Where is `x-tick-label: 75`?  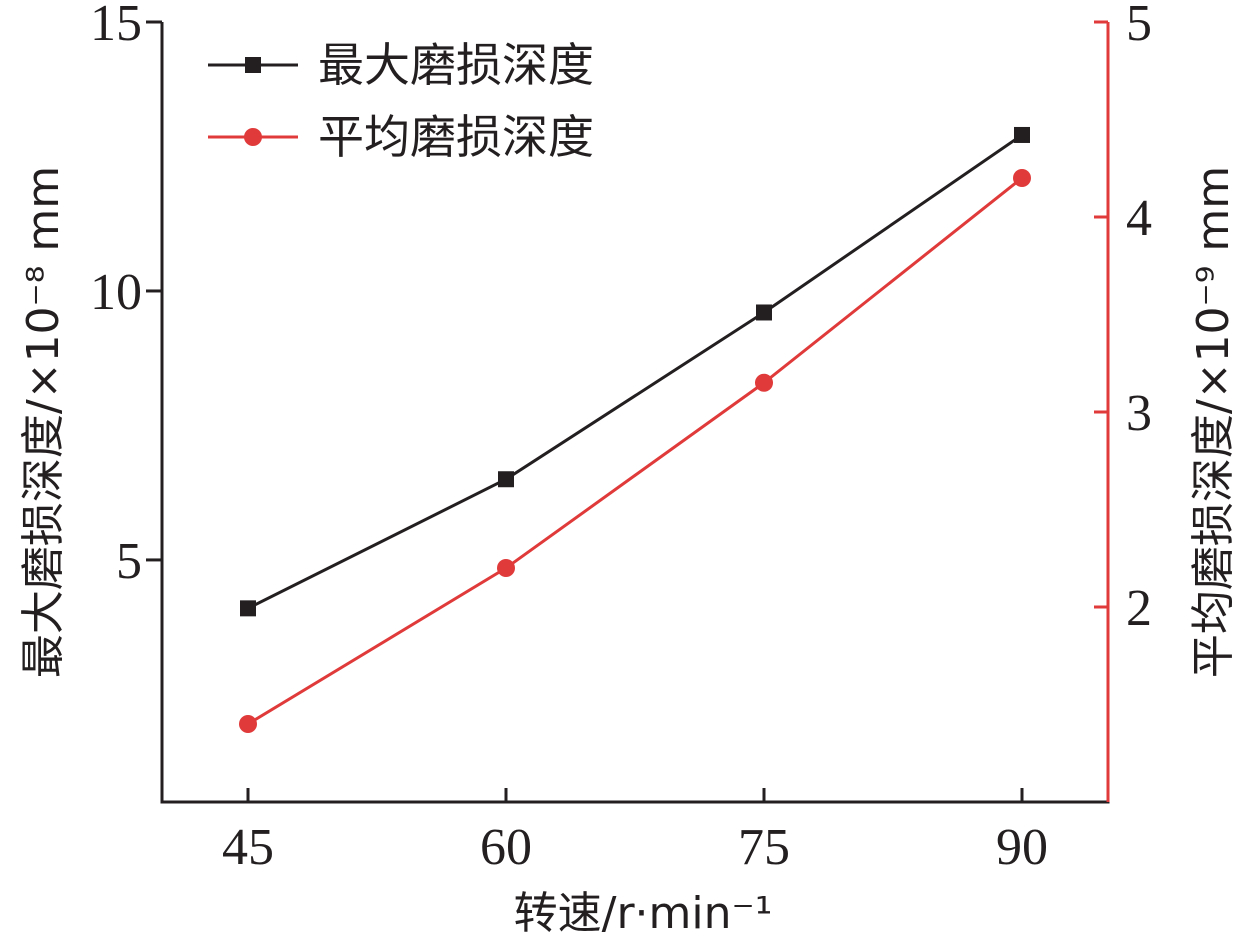 x-tick-label: 75 is located at coordinates (764, 847).